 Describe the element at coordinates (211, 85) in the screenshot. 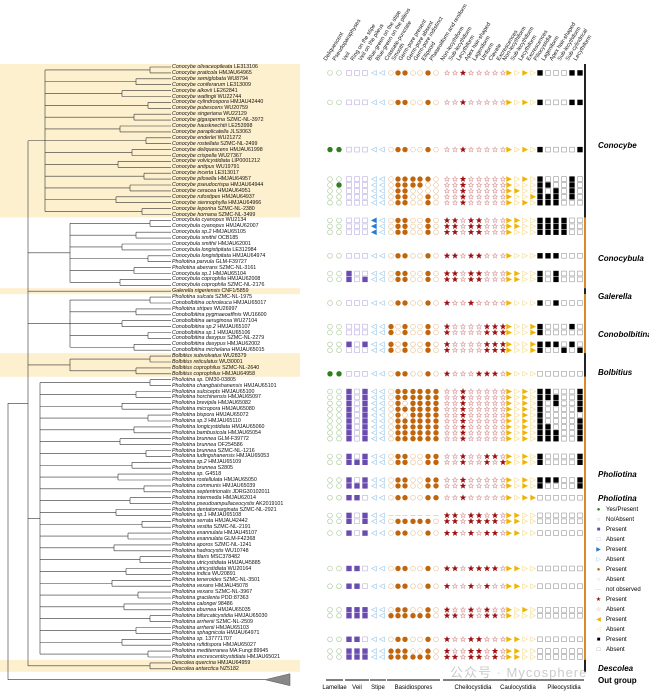

I see `taxon-label: Conocybe coniferarum LE313009` at that location.